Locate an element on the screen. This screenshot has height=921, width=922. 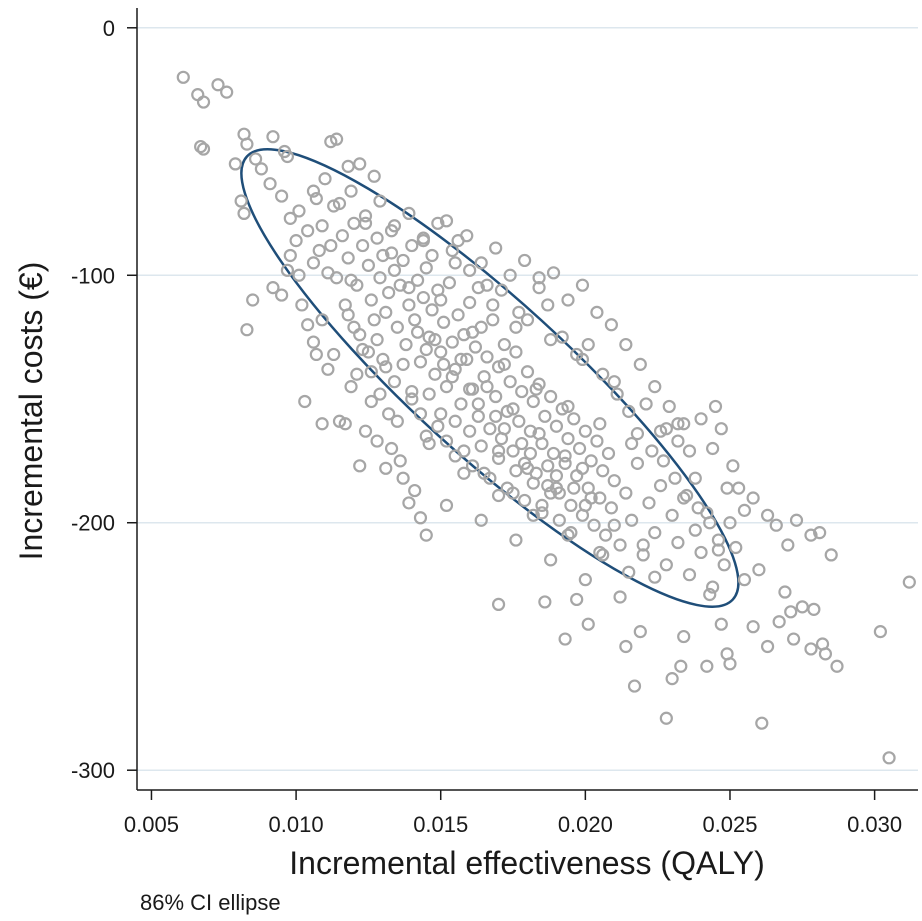
x-axis-title: Incremental effectiveness (QALY) is located at coordinates (526, 863).